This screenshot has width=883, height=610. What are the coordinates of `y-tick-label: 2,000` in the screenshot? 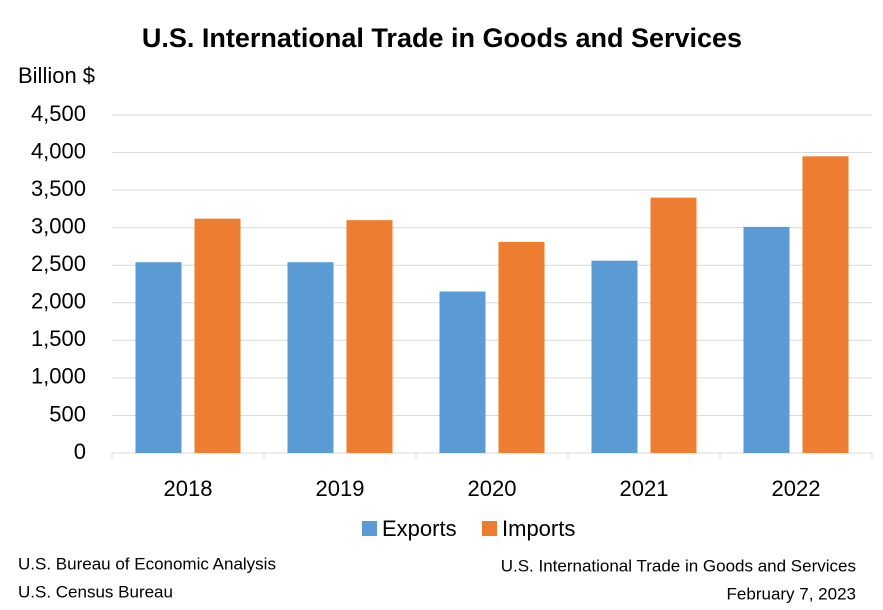 It's located at (58, 301).